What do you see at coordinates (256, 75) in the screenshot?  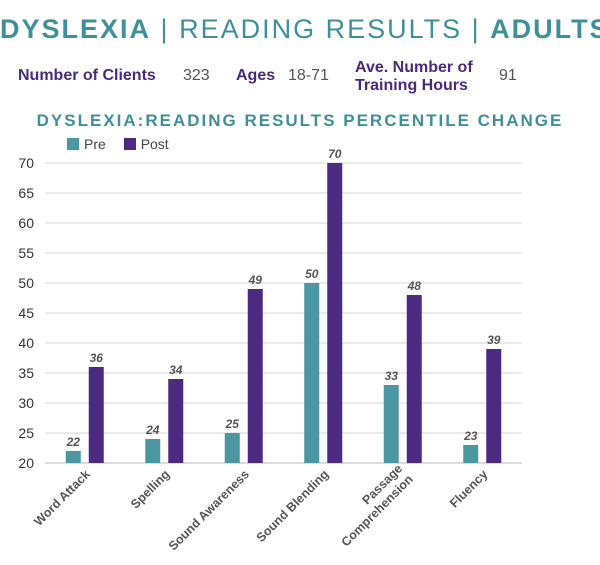 I see `ages-label: Ages` at bounding box center [256, 75].